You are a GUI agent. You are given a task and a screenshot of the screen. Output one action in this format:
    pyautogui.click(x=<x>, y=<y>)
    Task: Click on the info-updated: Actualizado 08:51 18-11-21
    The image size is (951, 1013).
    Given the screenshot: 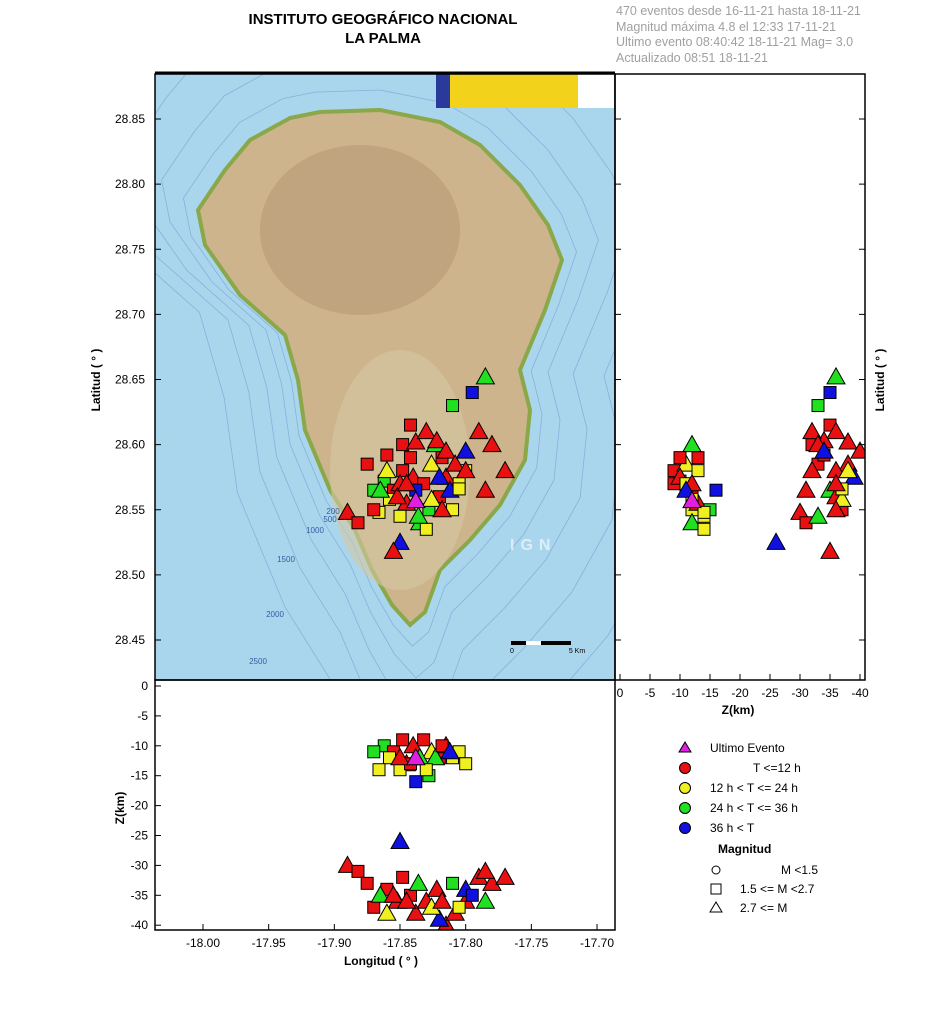 What is the action you would take?
    pyautogui.click(x=692, y=57)
    